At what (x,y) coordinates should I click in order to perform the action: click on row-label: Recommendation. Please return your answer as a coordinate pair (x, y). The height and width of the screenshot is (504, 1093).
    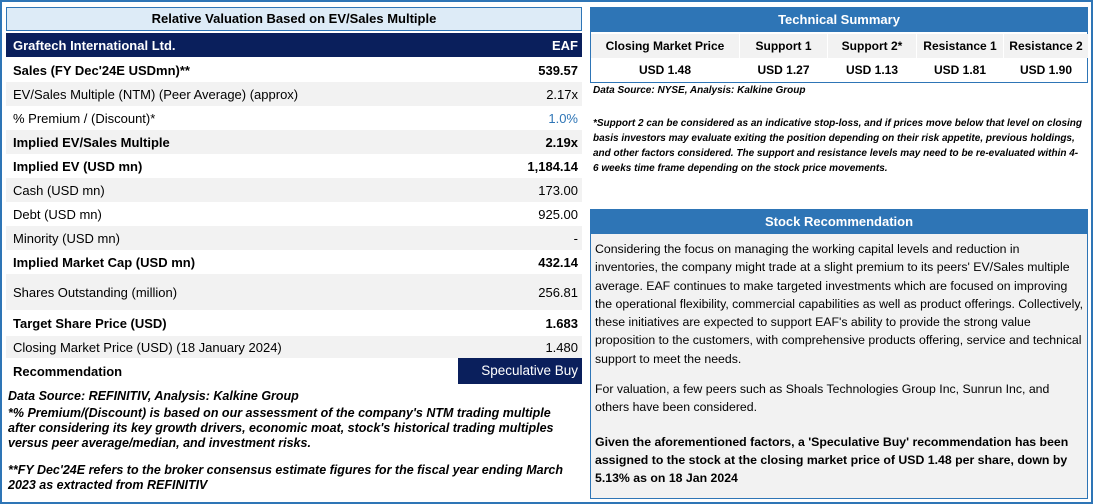
    Looking at the image, I should click on (68, 371).